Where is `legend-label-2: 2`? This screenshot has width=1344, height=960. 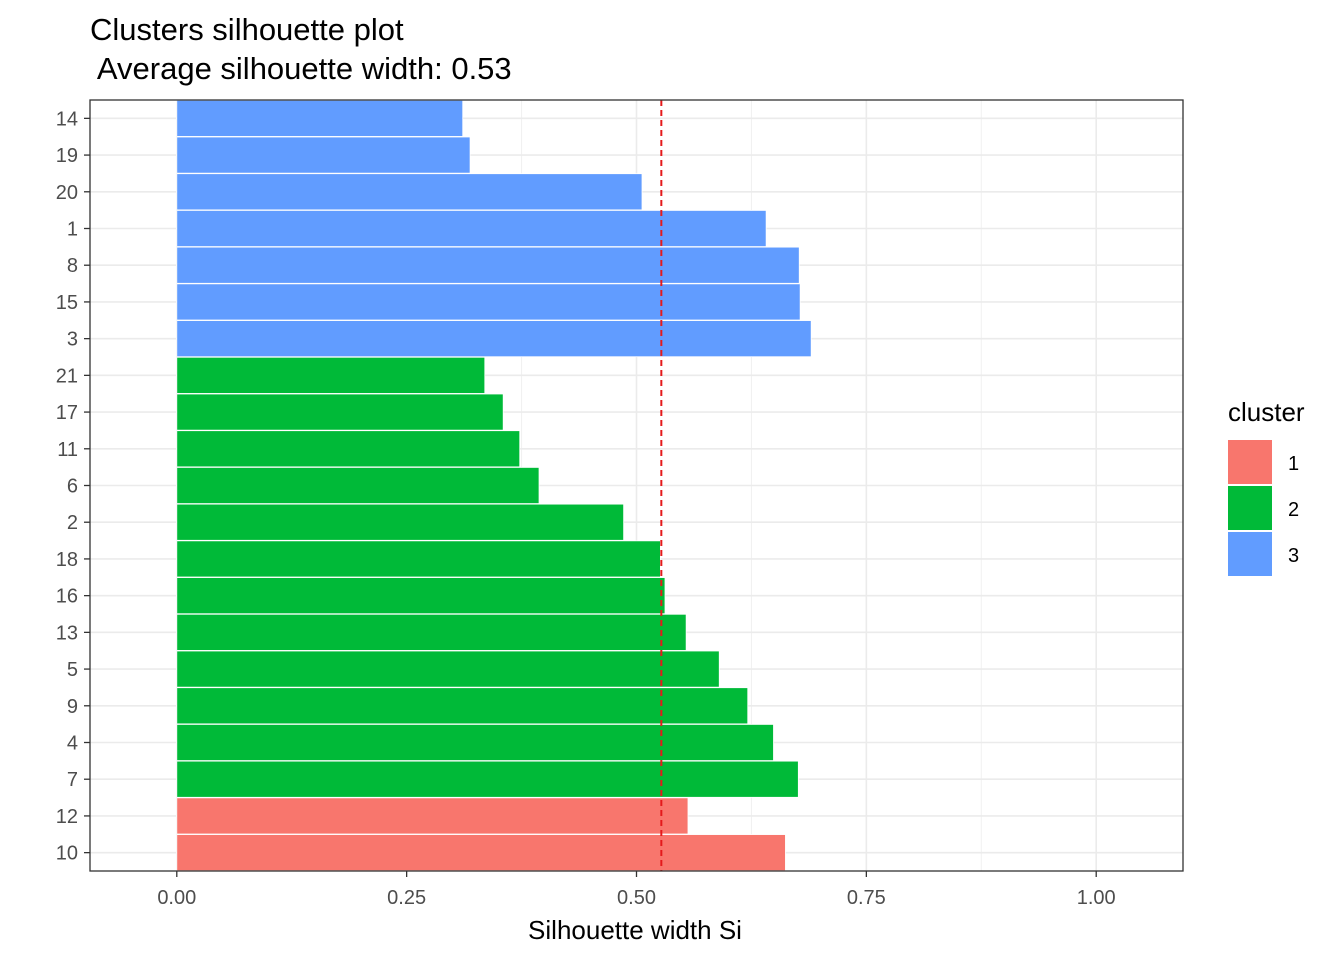 legend-label-2: 2 is located at coordinates (1293, 510).